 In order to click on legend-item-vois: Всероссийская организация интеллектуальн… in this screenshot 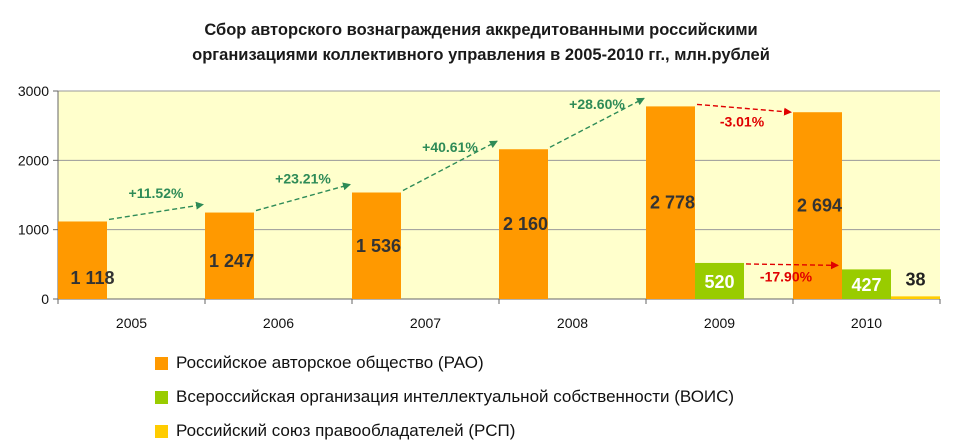, I will do `click(444, 397)`.